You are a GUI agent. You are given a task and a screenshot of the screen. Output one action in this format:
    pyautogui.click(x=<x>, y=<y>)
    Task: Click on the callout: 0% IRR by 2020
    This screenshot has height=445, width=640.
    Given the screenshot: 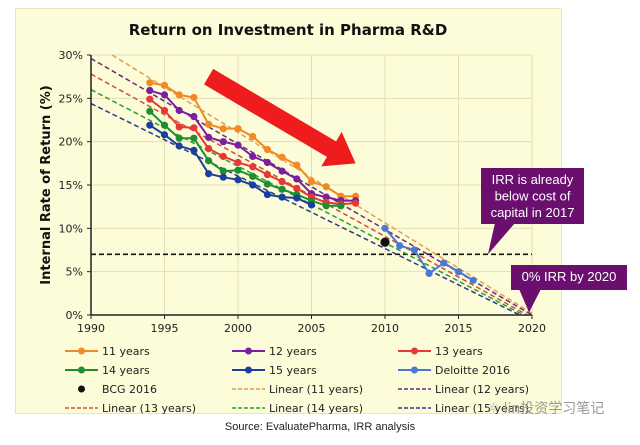 What is the action you would take?
    pyautogui.click(x=569, y=289)
    